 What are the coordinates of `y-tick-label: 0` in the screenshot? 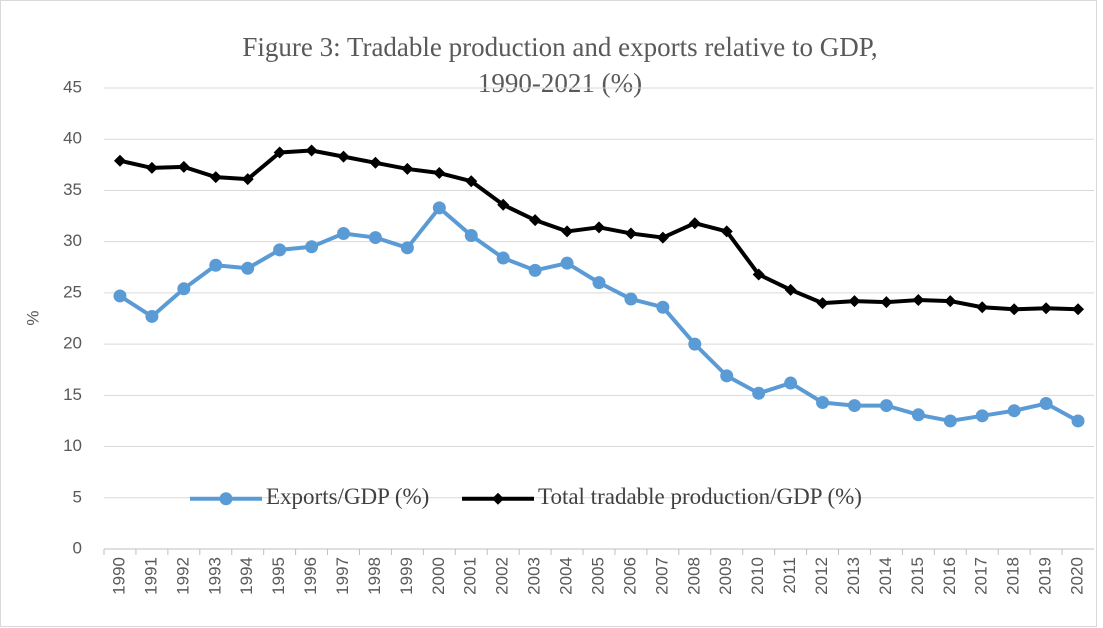 It's located at (77, 547).